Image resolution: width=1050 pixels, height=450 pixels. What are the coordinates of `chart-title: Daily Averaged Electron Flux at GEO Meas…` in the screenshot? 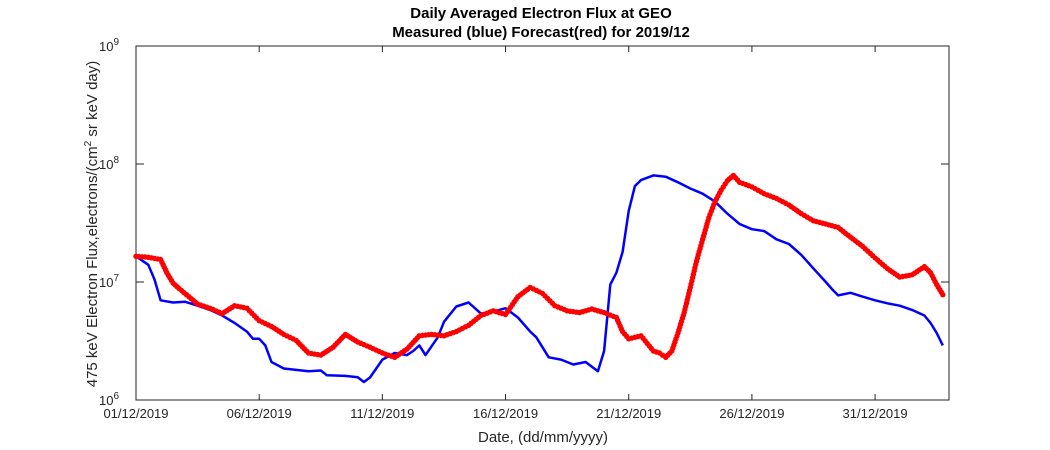 It's located at (541, 23).